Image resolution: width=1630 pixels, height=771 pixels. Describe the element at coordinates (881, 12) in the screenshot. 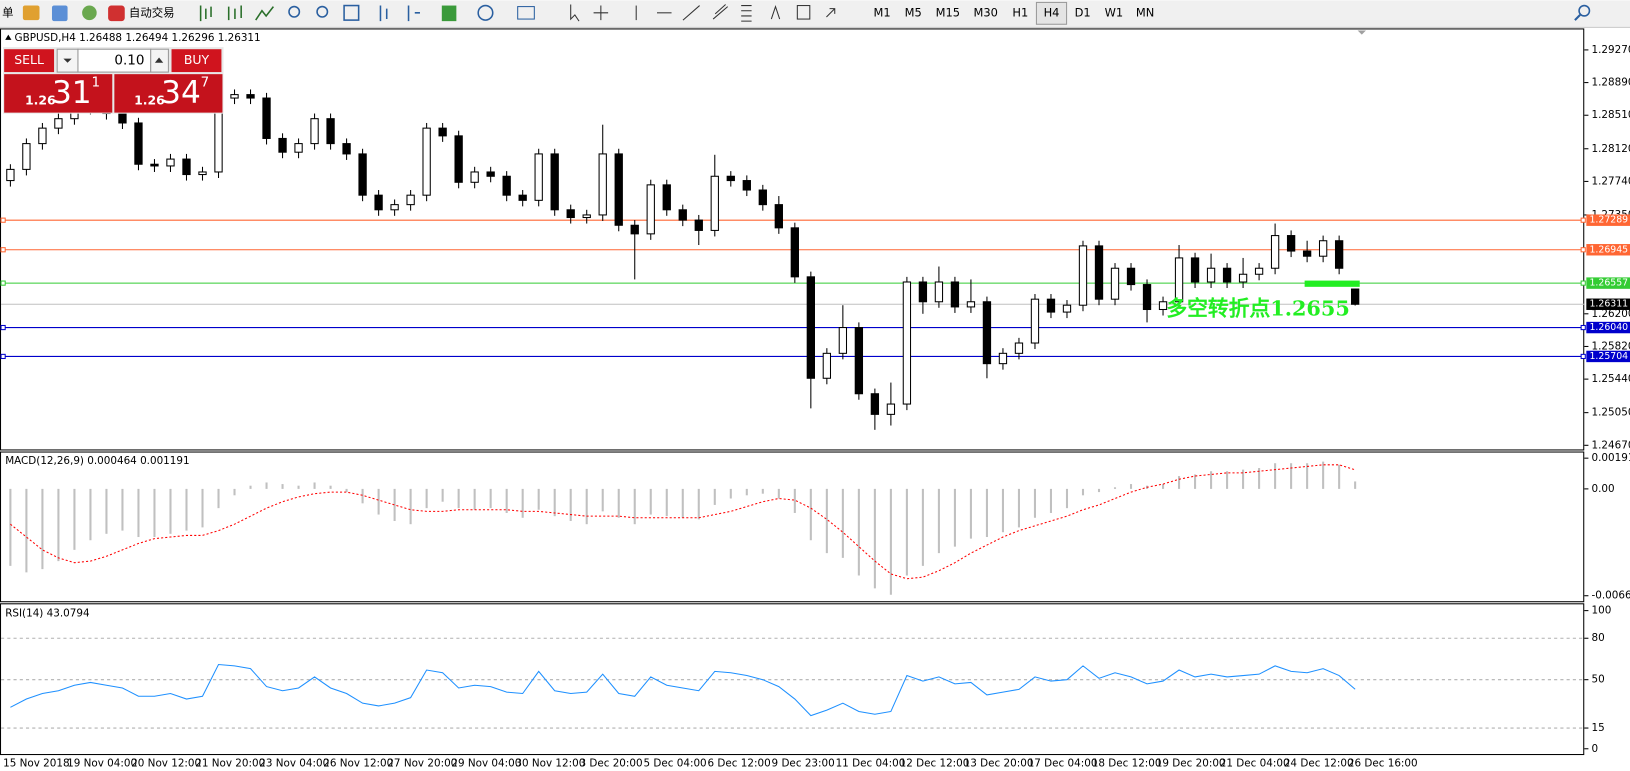

I see `timeframe: M1` at that location.